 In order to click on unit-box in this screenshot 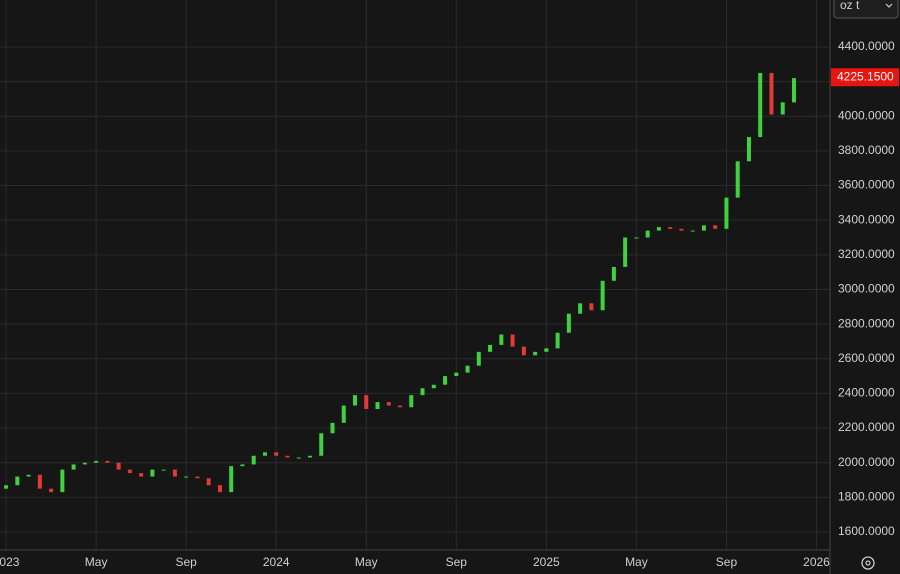, I will do `click(866, 9)`.